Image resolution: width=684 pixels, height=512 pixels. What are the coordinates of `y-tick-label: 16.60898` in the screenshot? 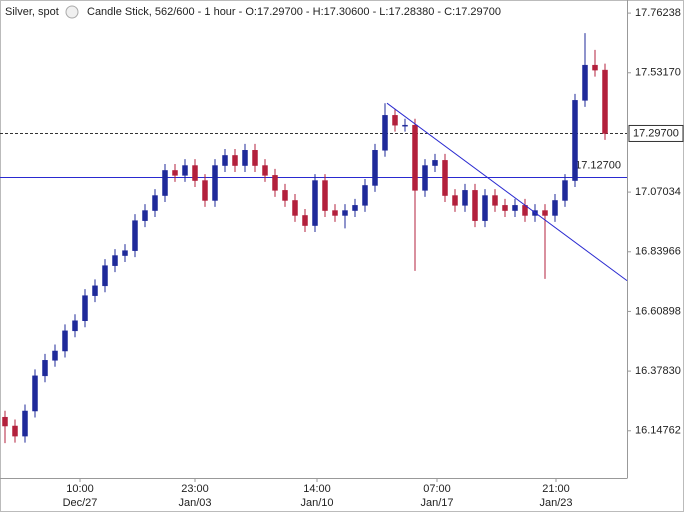 It's located at (658, 311).